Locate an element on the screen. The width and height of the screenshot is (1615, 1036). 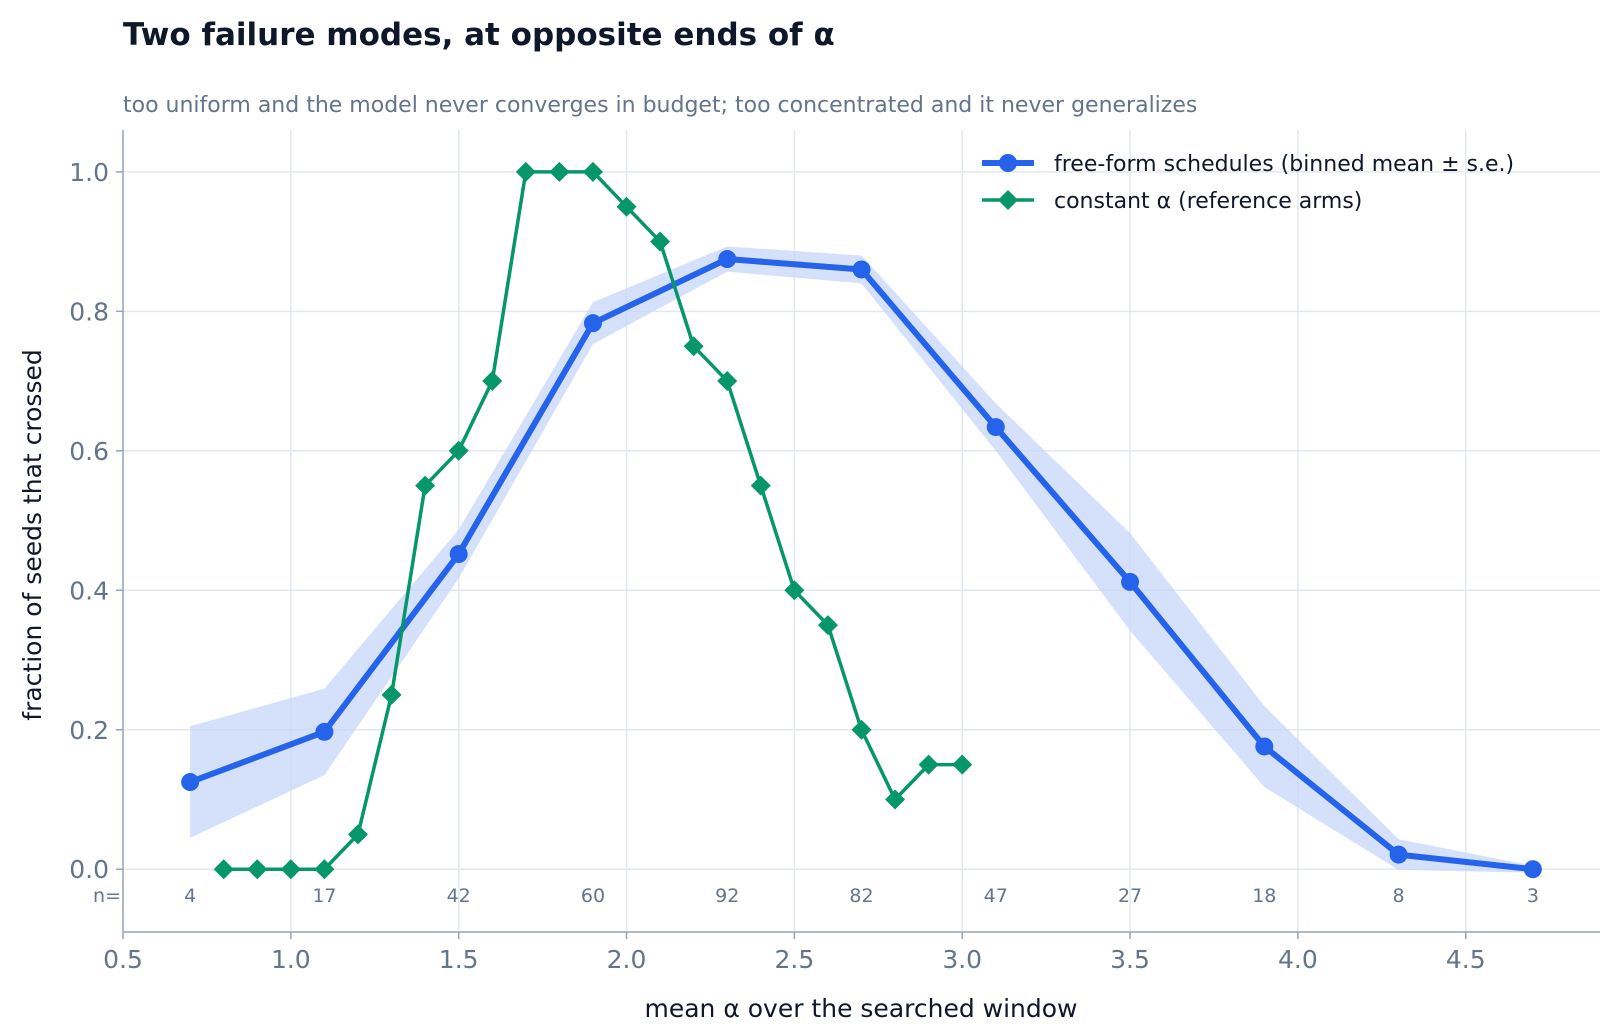
legend-constant-alpha-label: constant α (reference arms) is located at coordinates (1208, 201).